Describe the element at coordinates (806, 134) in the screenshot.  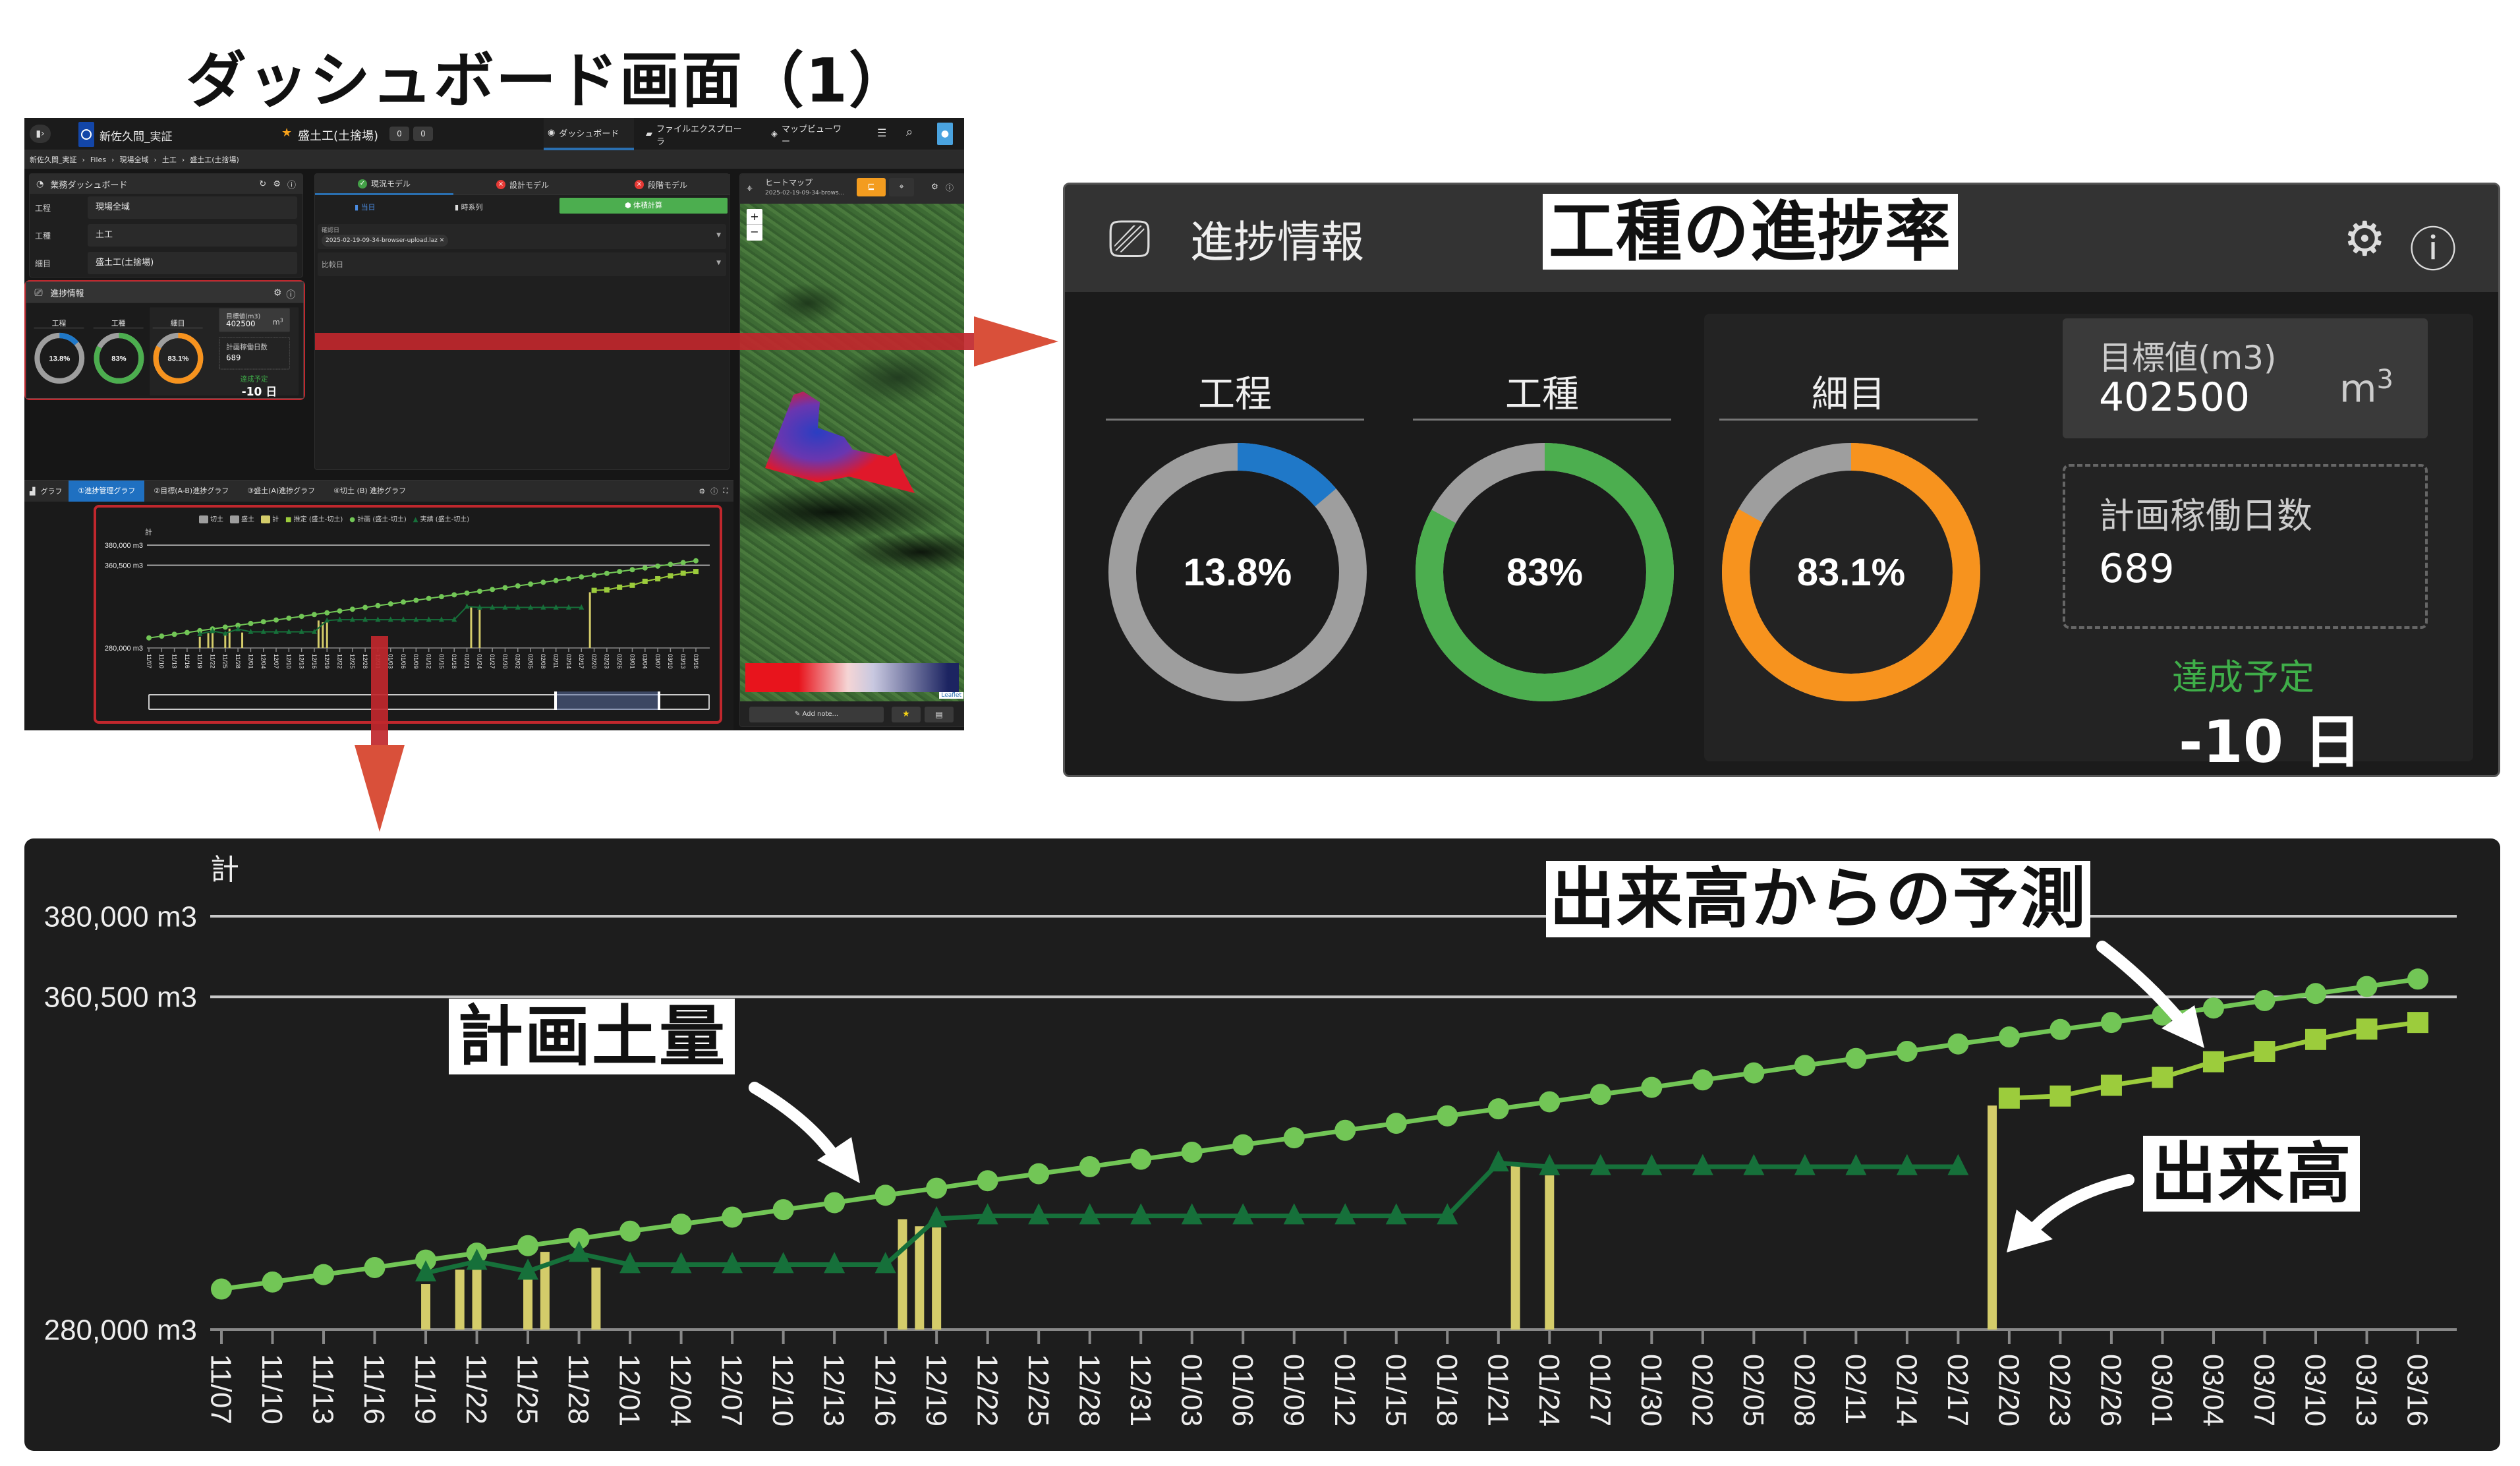
I see `tab-map-viewer: ◈ マップビューワー` at that location.